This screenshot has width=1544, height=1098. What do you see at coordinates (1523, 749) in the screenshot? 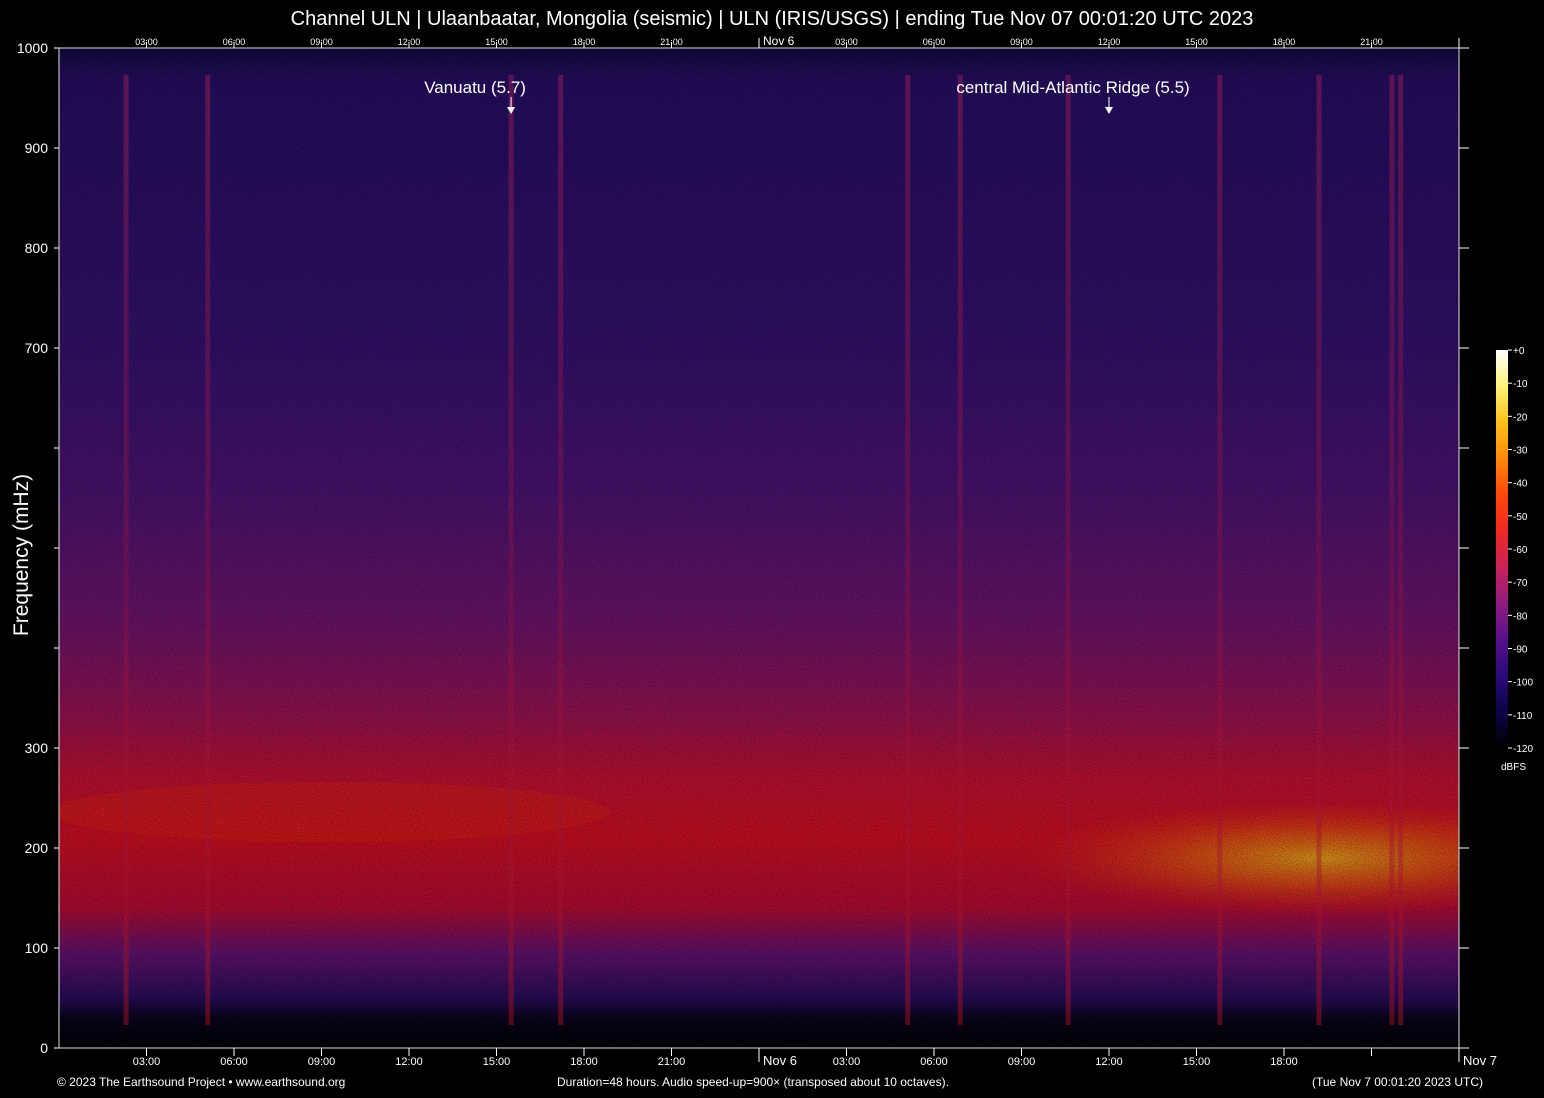
I see `colorbar-tick-label: -120` at bounding box center [1523, 749].